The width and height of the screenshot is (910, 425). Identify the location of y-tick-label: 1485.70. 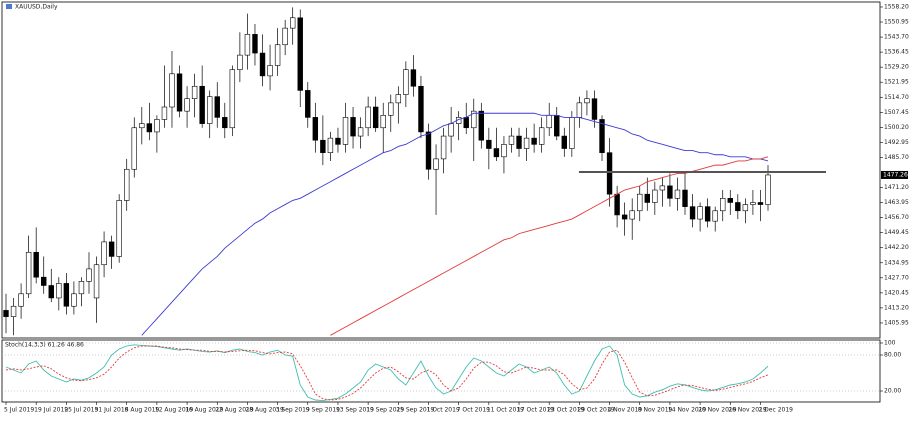
(896, 157).